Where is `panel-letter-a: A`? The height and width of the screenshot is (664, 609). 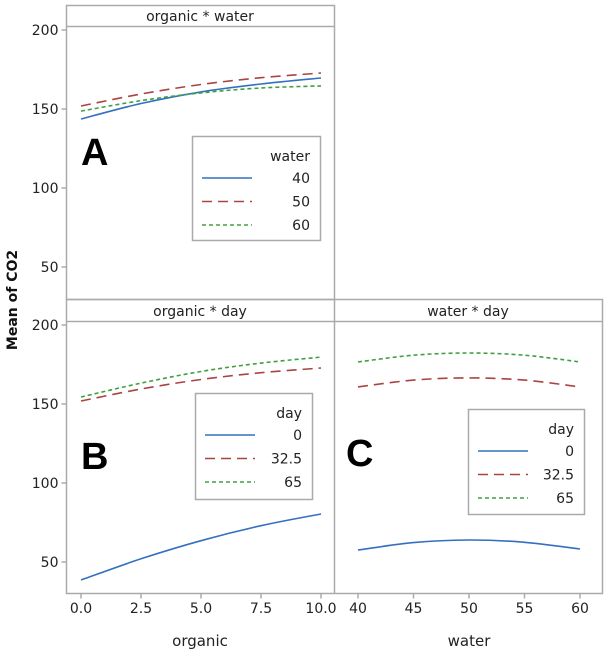
panel-letter-a: A is located at coordinates (94, 153).